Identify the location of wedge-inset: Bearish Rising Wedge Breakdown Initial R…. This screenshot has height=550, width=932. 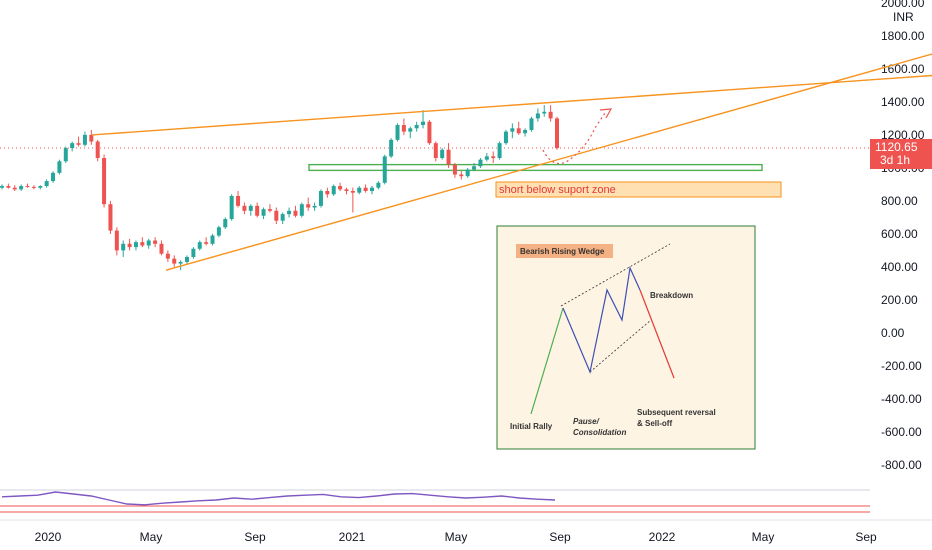
(626, 337).